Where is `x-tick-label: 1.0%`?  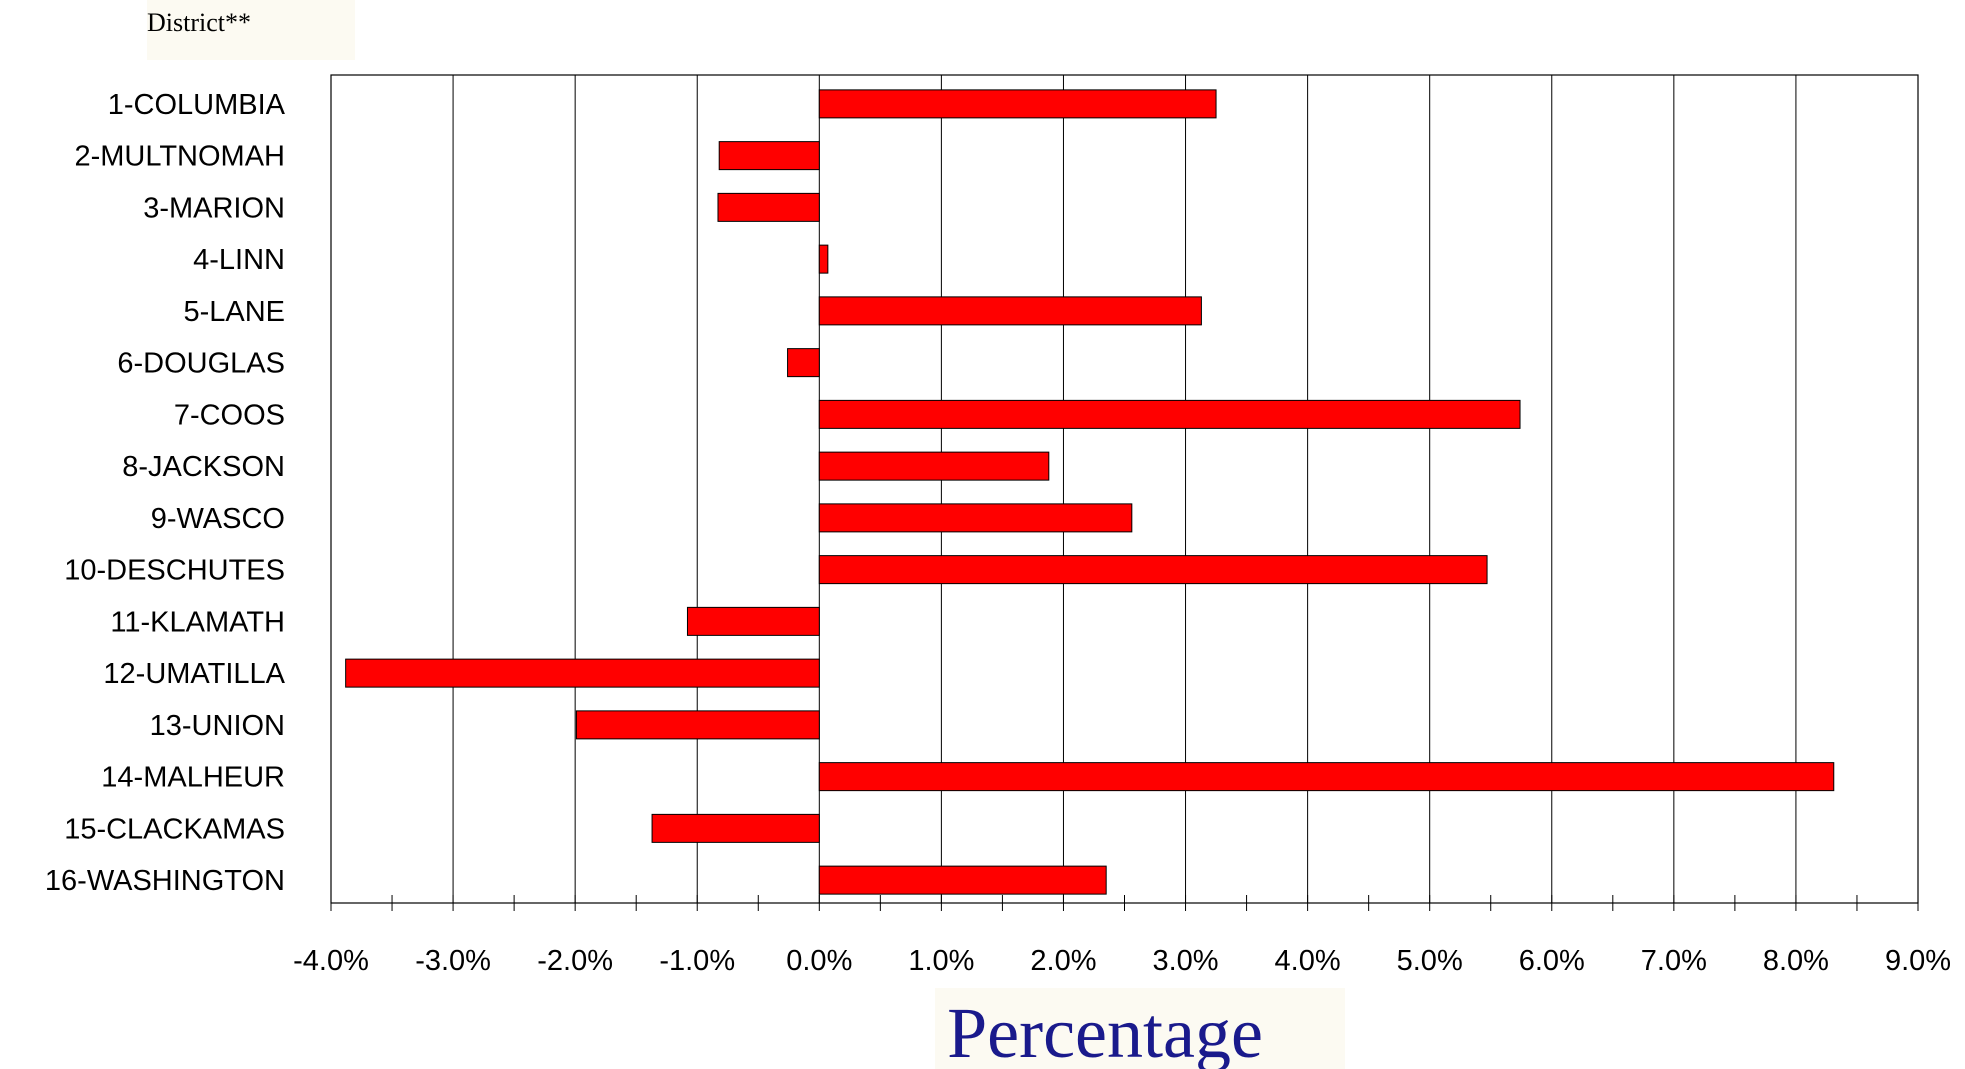 x-tick-label: 1.0% is located at coordinates (941, 961).